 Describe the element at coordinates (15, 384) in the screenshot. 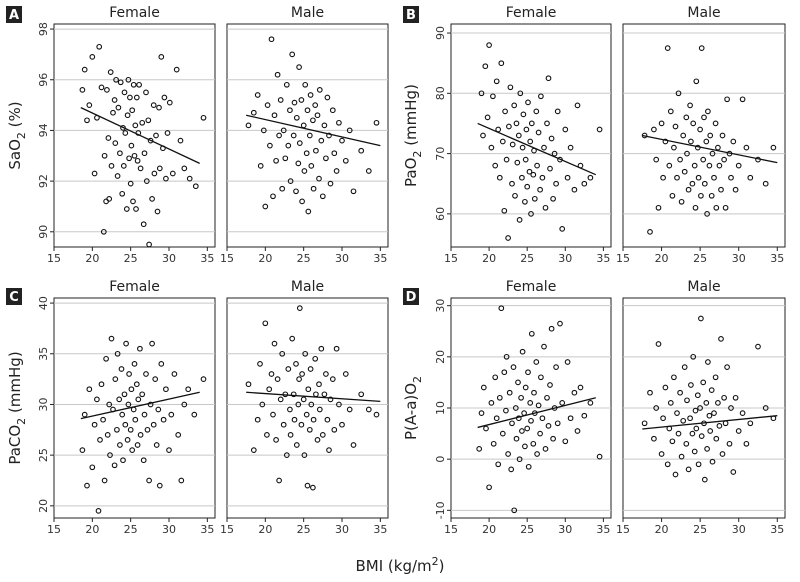

I see `y-axis-label-rest: (mmHg)` at that location.